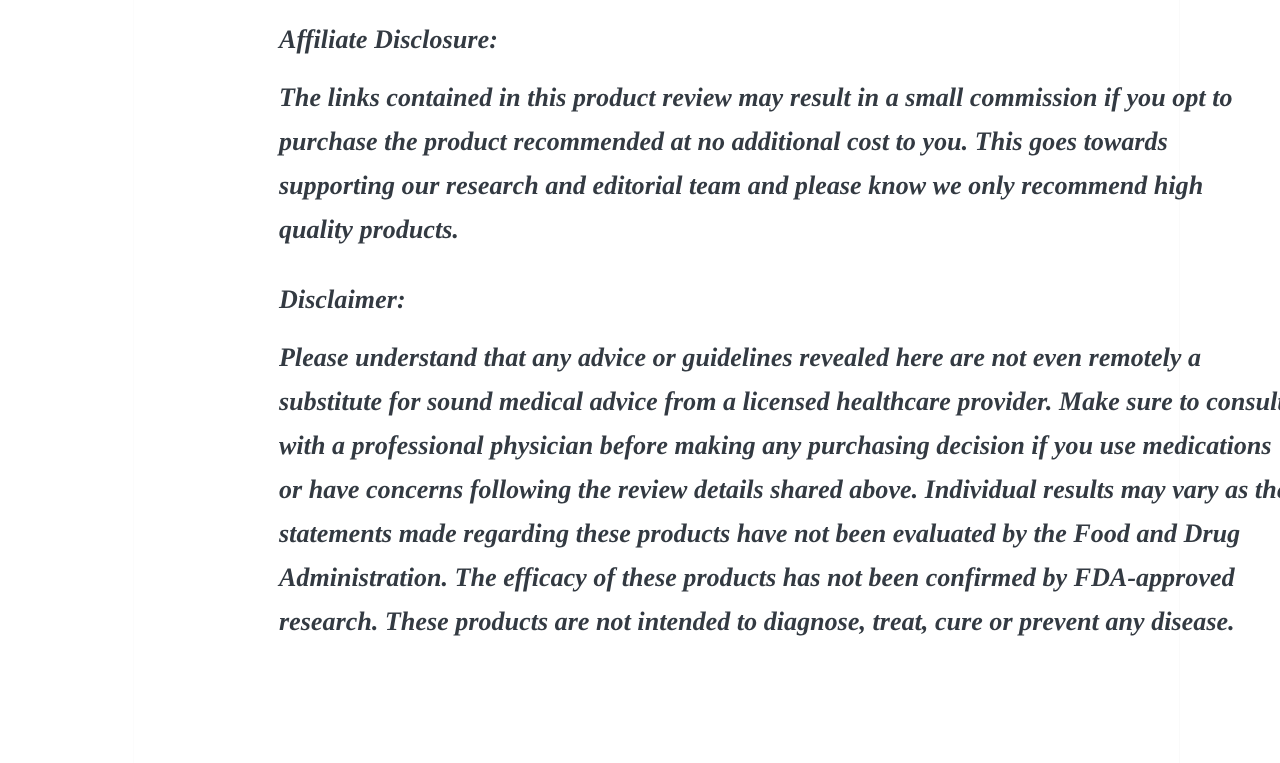  What do you see at coordinates (342, 299) in the screenshot?
I see `disclaimer-heading: Disclaimer:` at bounding box center [342, 299].